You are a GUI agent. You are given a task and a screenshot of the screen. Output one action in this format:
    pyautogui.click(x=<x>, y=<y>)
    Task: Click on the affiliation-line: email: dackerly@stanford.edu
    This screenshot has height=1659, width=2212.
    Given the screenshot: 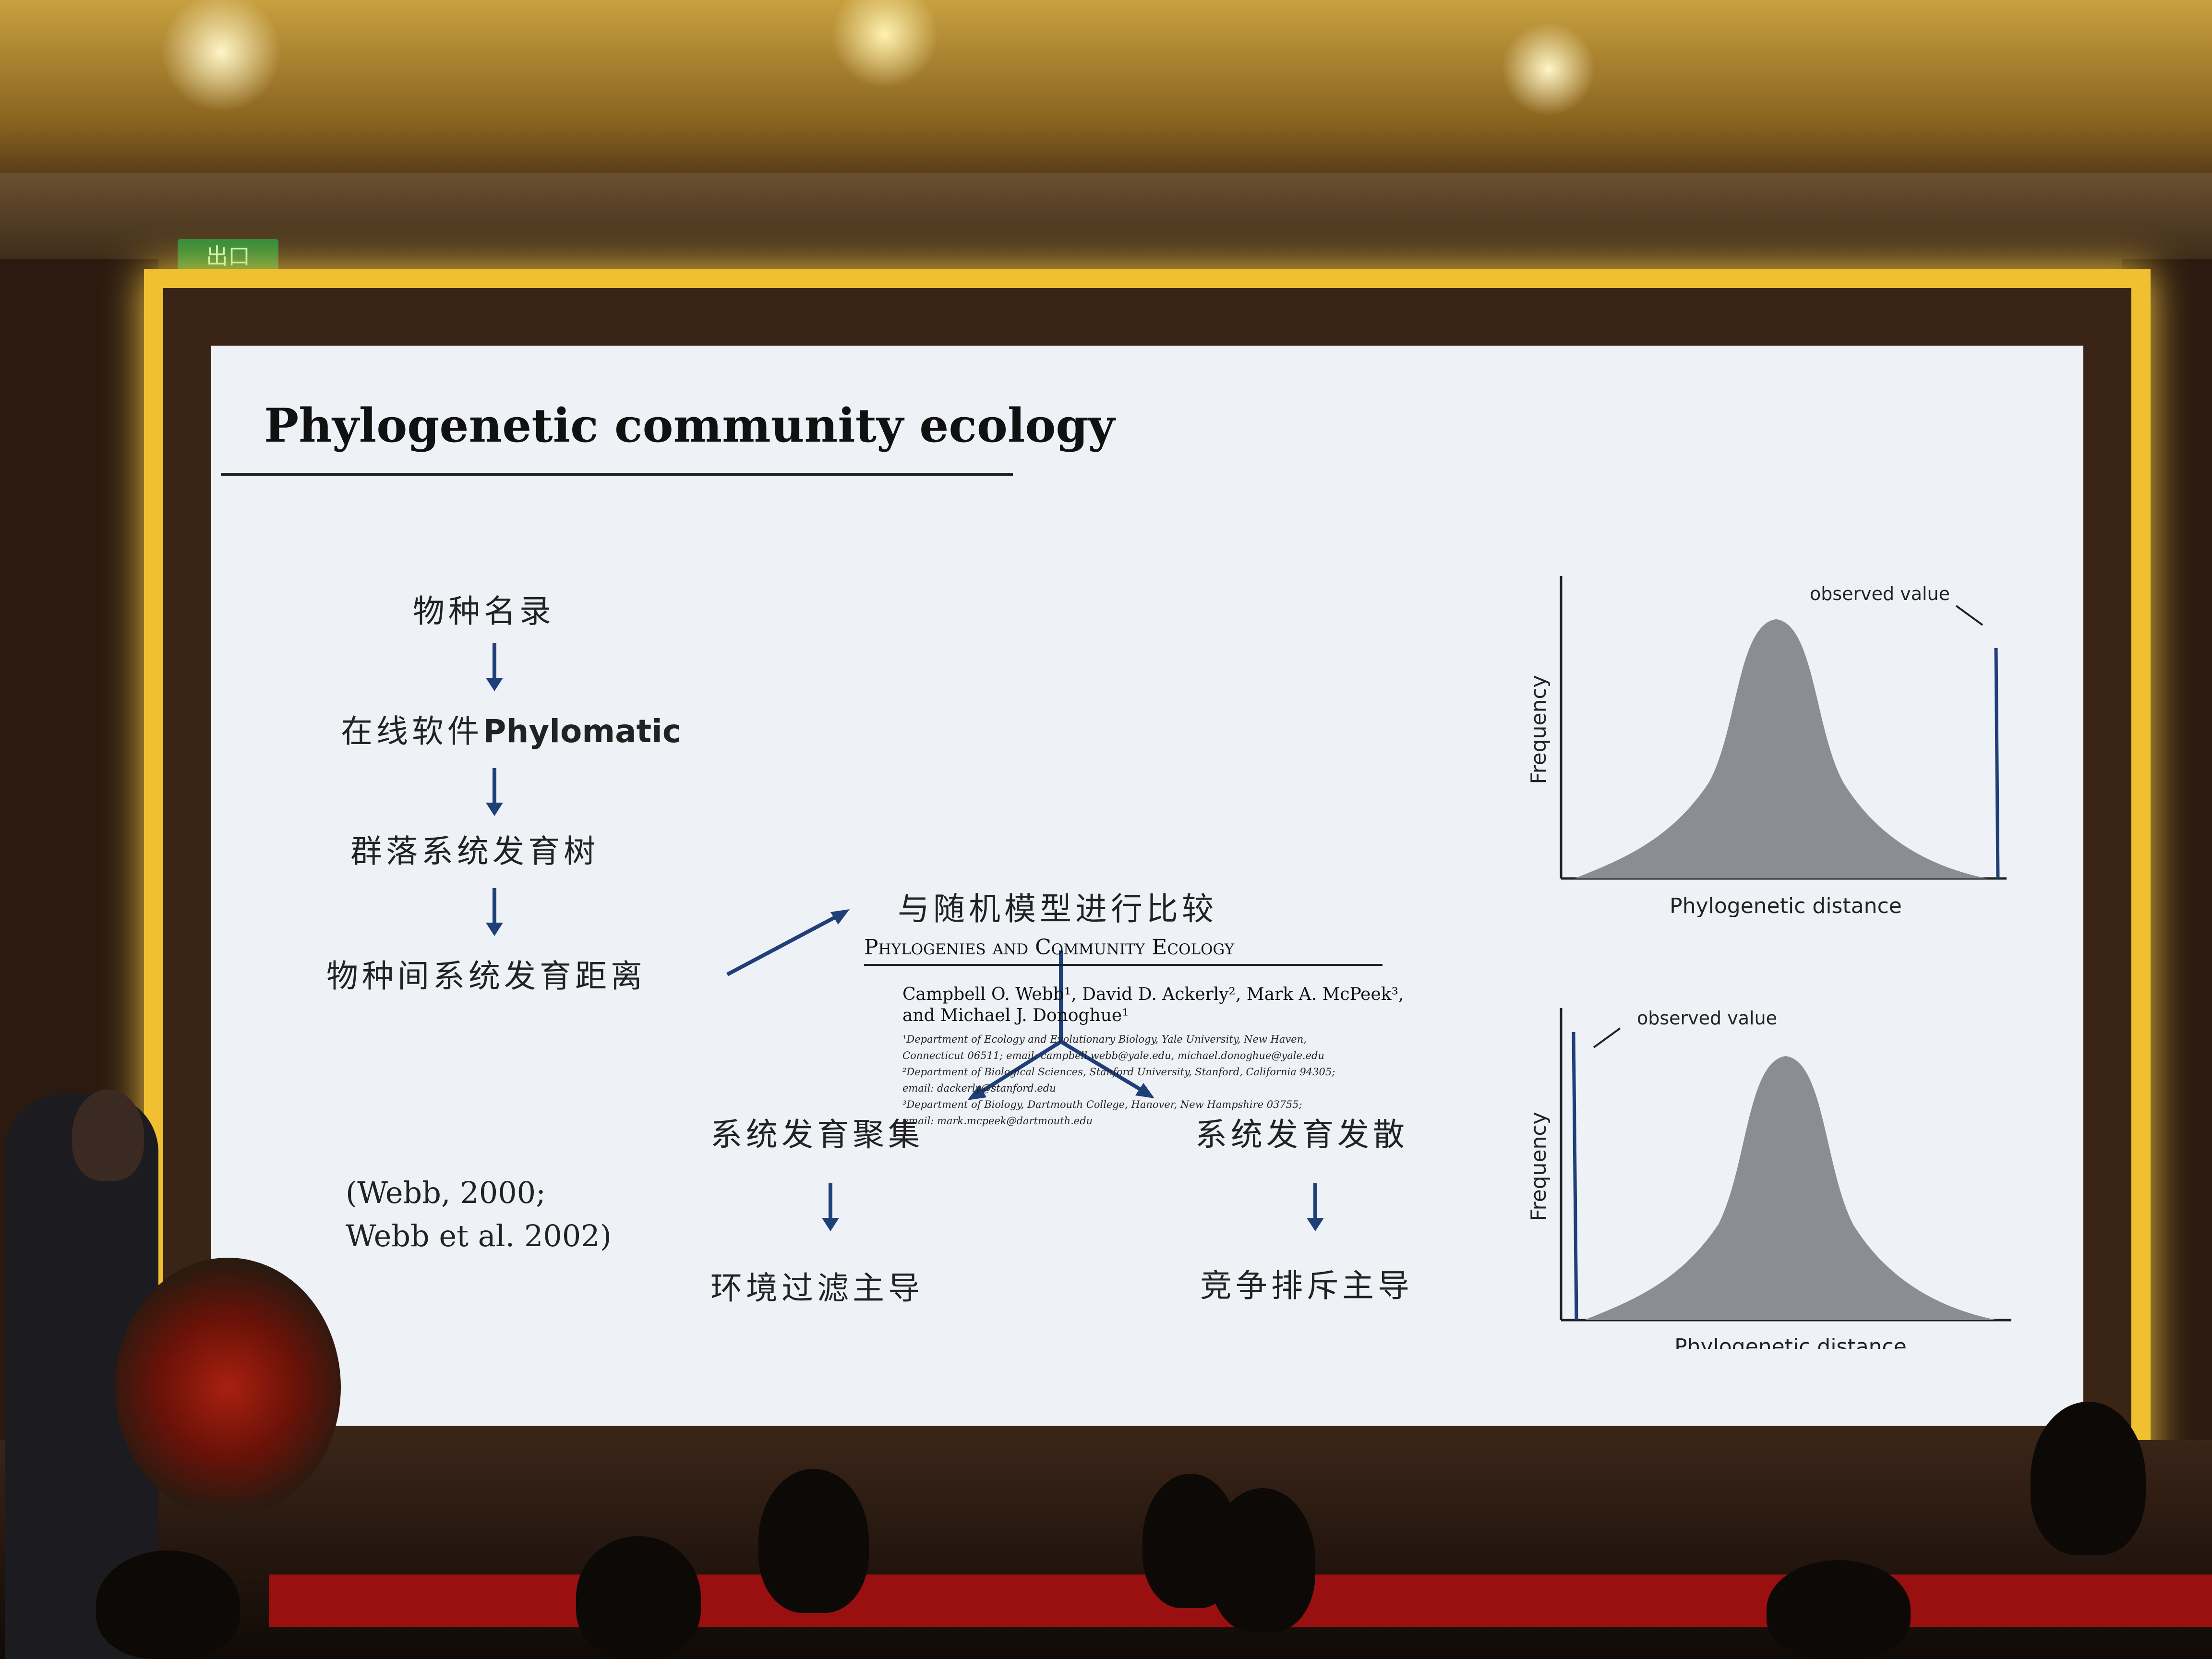 What is the action you would take?
    pyautogui.click(x=979, y=1088)
    